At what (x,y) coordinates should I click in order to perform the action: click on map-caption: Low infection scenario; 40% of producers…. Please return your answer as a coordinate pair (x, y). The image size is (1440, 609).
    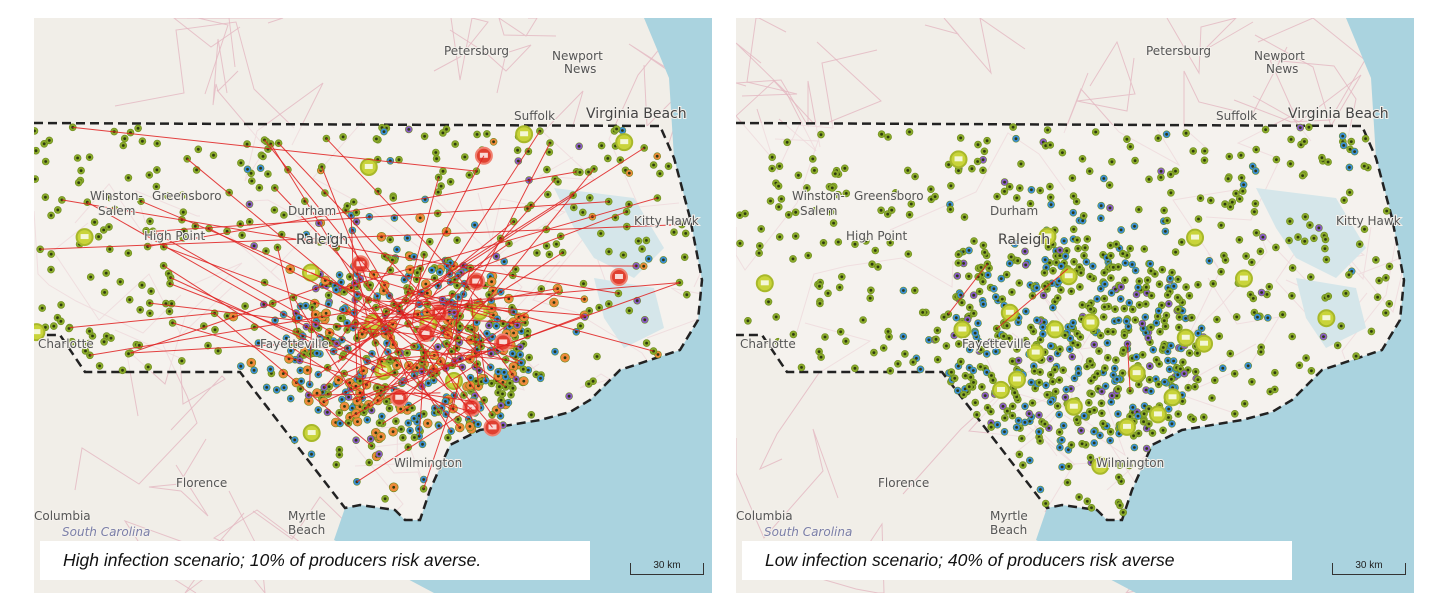
    Looking at the image, I should click on (1017, 560).